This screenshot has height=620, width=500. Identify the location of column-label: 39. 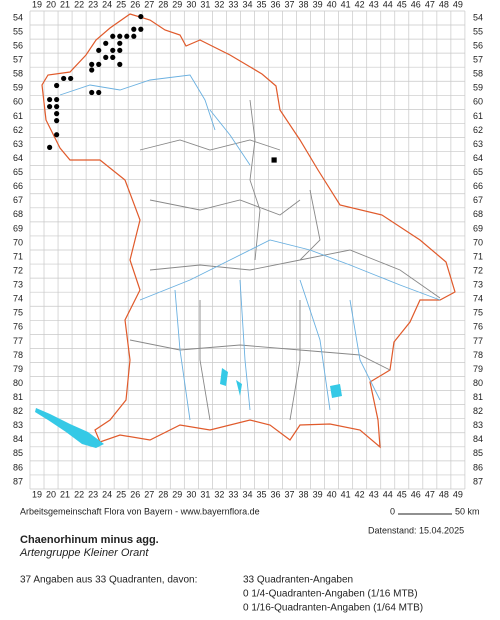
(318, 494).